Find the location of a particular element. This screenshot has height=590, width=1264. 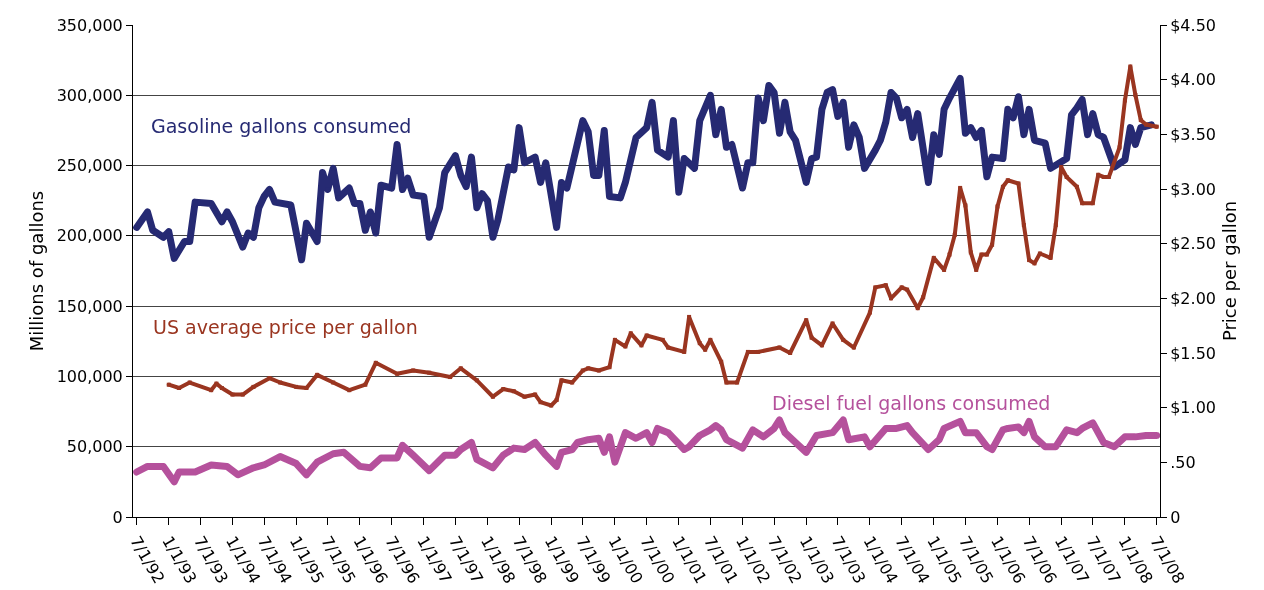

series-label: Gasoline gallons consumed is located at coordinates (281, 126).